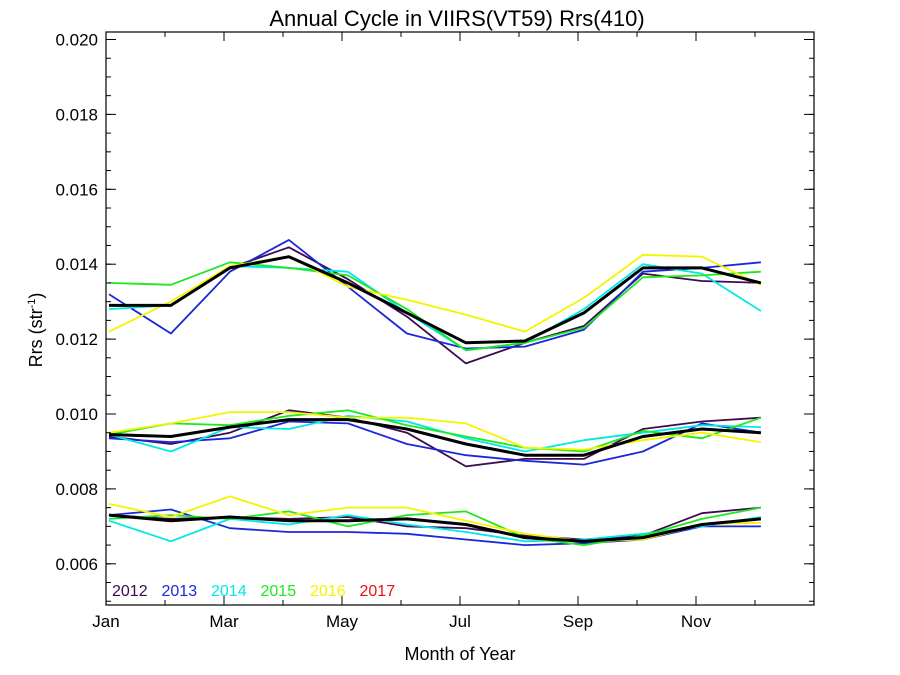 The image size is (900, 675). I want to click on y-tick-label: 0.006, so click(76, 564).